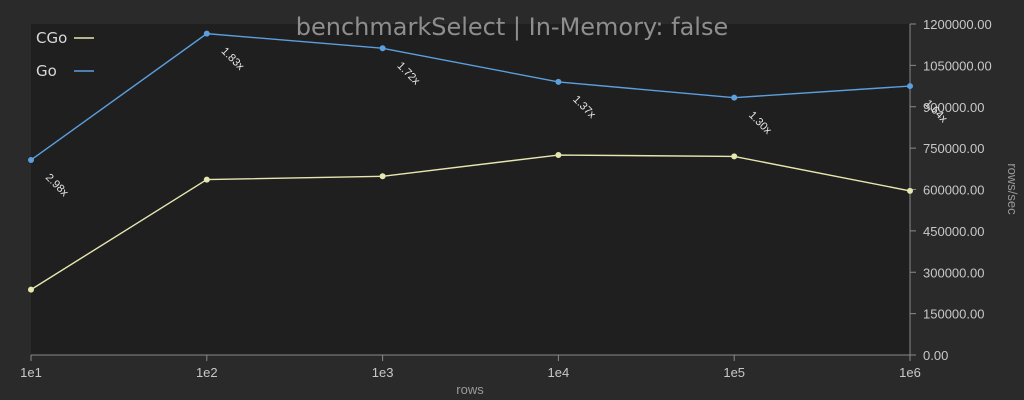 This screenshot has width=1024, height=400. What do you see at coordinates (953, 314) in the screenshot?
I see `y-tick-label: 150000.00` at bounding box center [953, 314].